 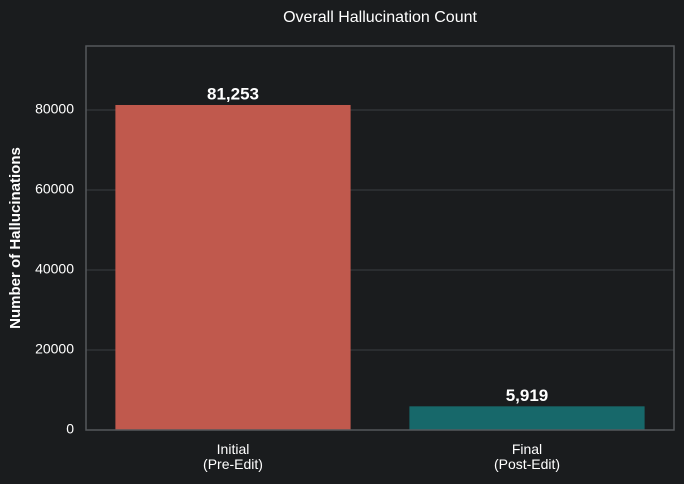 I want to click on y-axis-label: Number of Hallucinations, so click(x=15, y=238).